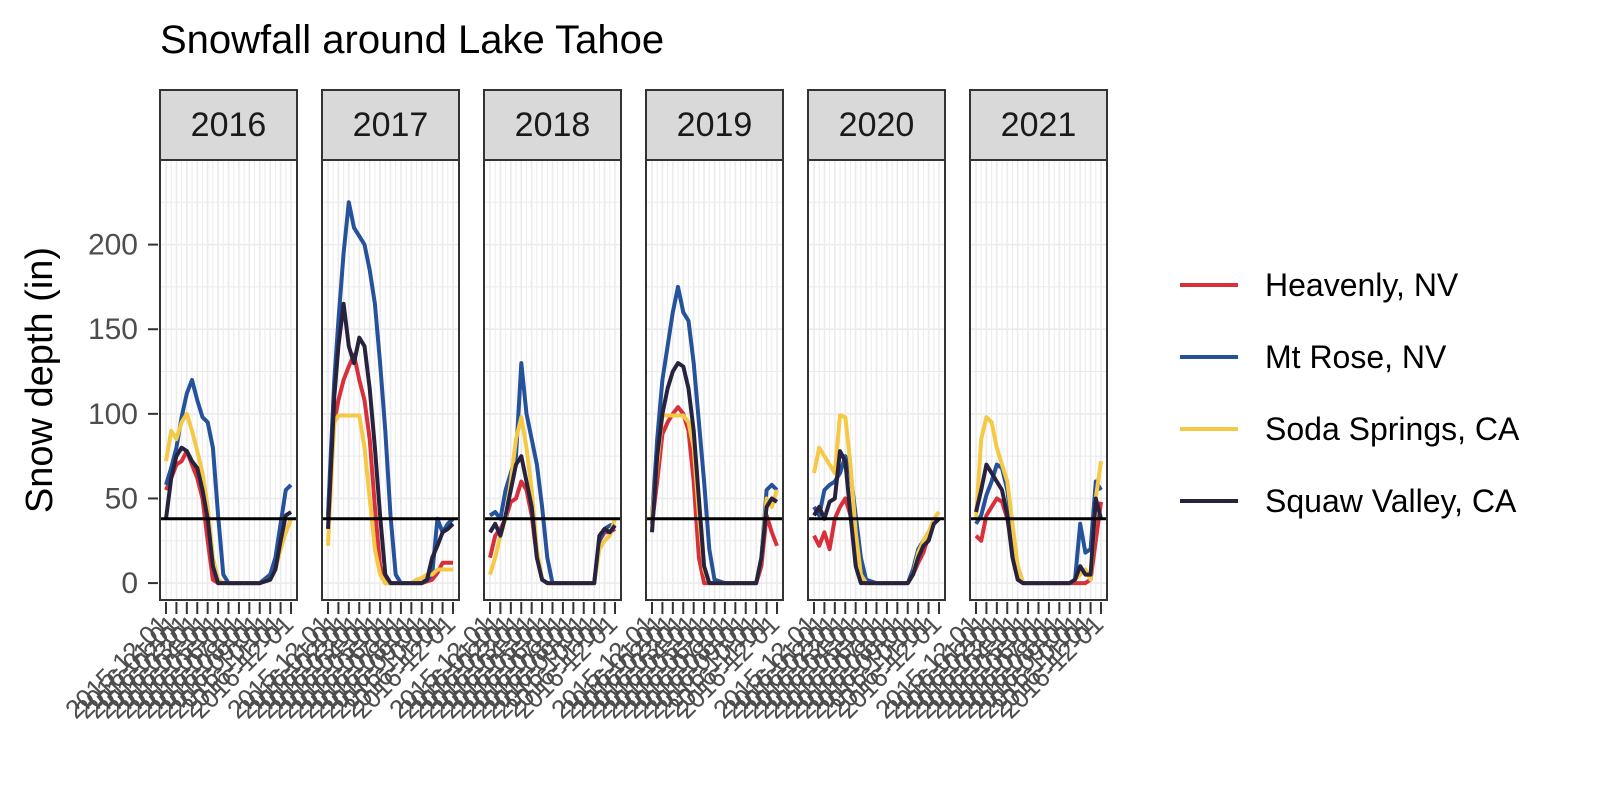 Image resolution: width=1600 pixels, height=800 pixels. What do you see at coordinates (121, 498) in the screenshot?
I see `y-tick-label: 50` at bounding box center [121, 498].